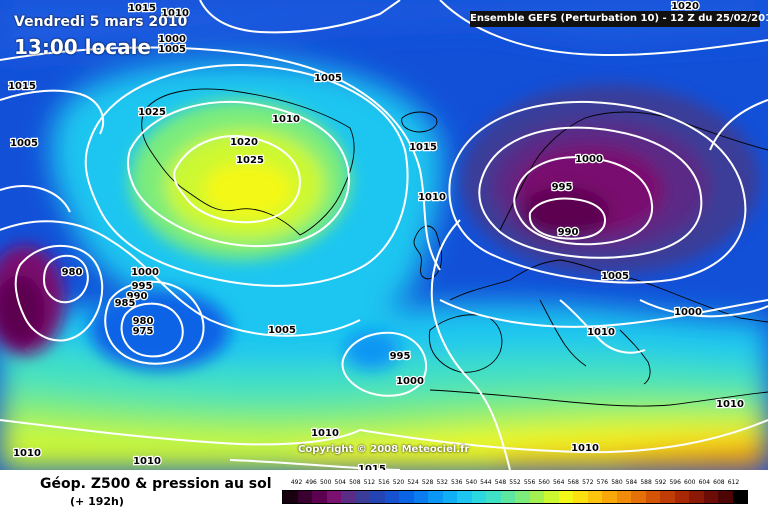 Image resolution: width=768 pixels, height=512 pixels. Describe the element at coordinates (457, 482) in the screenshot. I see `color-scale-tick: 536` at that location.